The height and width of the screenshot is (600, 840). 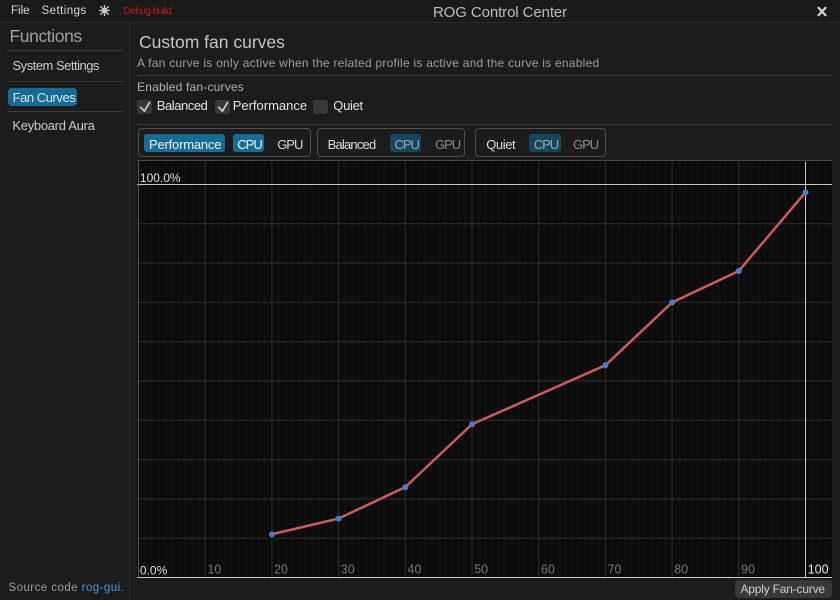 I want to click on svg-text: 80, so click(x=681, y=570).